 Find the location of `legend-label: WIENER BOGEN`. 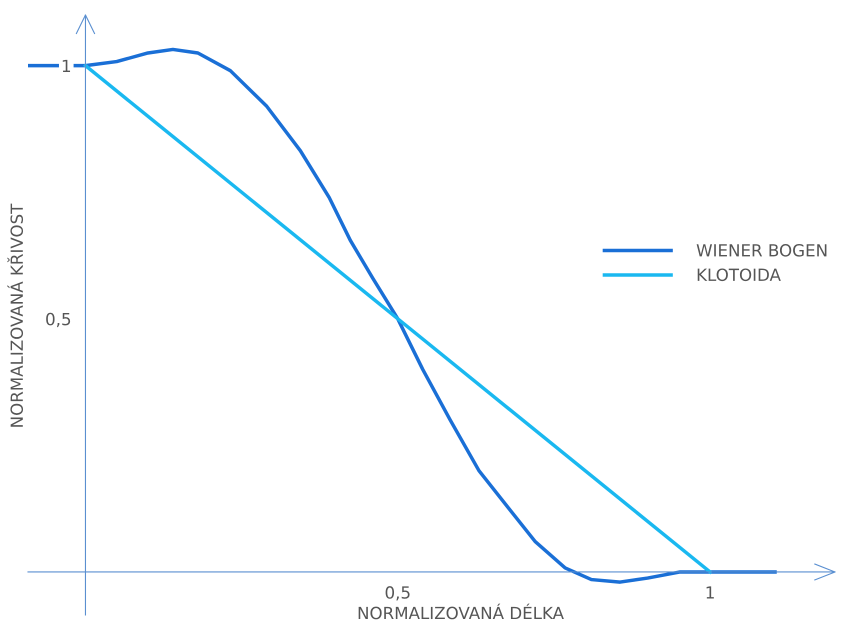

legend-label: WIENER BOGEN is located at coordinates (761, 250).